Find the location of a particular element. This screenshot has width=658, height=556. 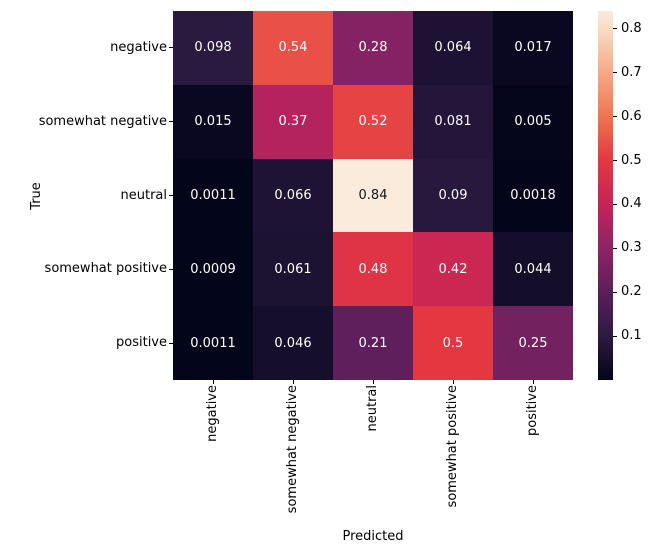

colorbar-tick-label: 0.7 is located at coordinates (631, 72).